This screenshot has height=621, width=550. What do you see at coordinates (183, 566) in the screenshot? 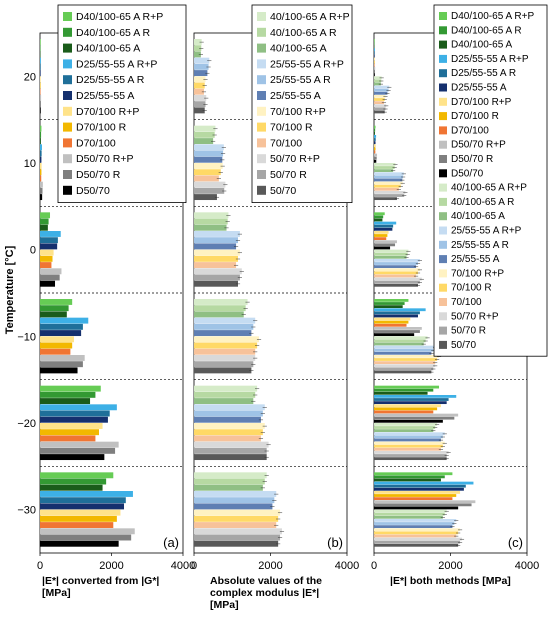
I see `x-tick-label: 4000` at bounding box center [183, 566].